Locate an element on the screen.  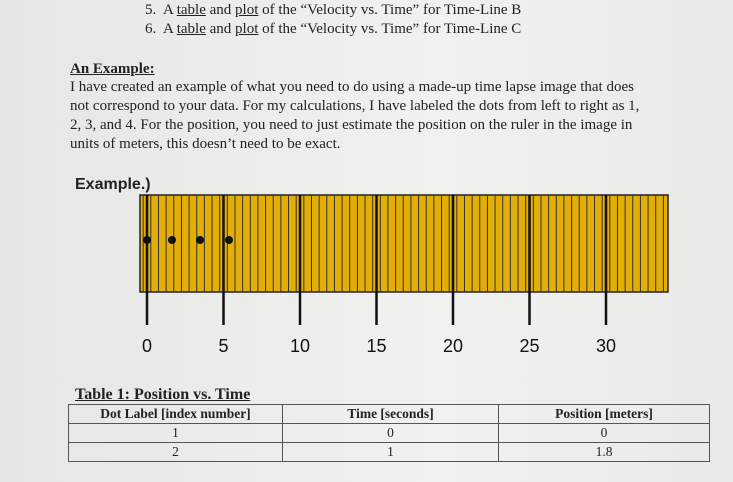
header-cell: Time [seconds] is located at coordinates (390, 414).